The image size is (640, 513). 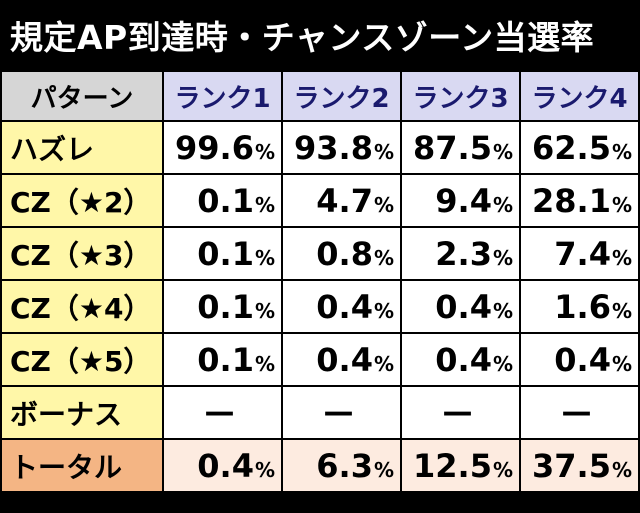 What do you see at coordinates (82, 148) in the screenshot?
I see `row-label-hazure: ハズレ` at bounding box center [82, 148].